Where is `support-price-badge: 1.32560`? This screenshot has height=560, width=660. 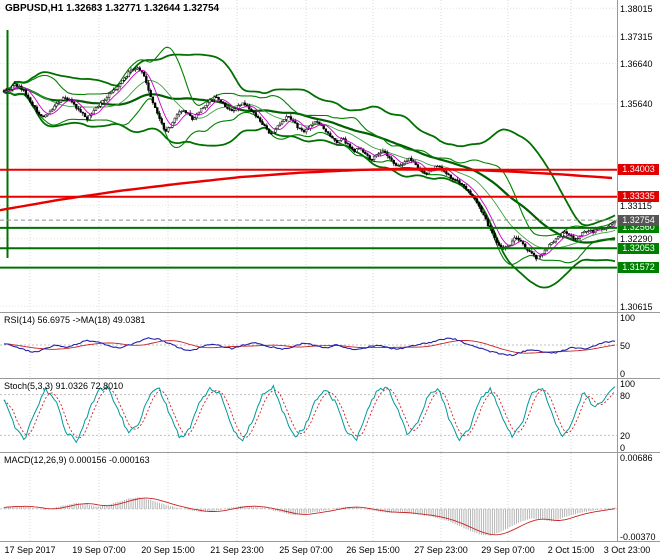
support-price-badge: 1.32560 is located at coordinates (638, 228).